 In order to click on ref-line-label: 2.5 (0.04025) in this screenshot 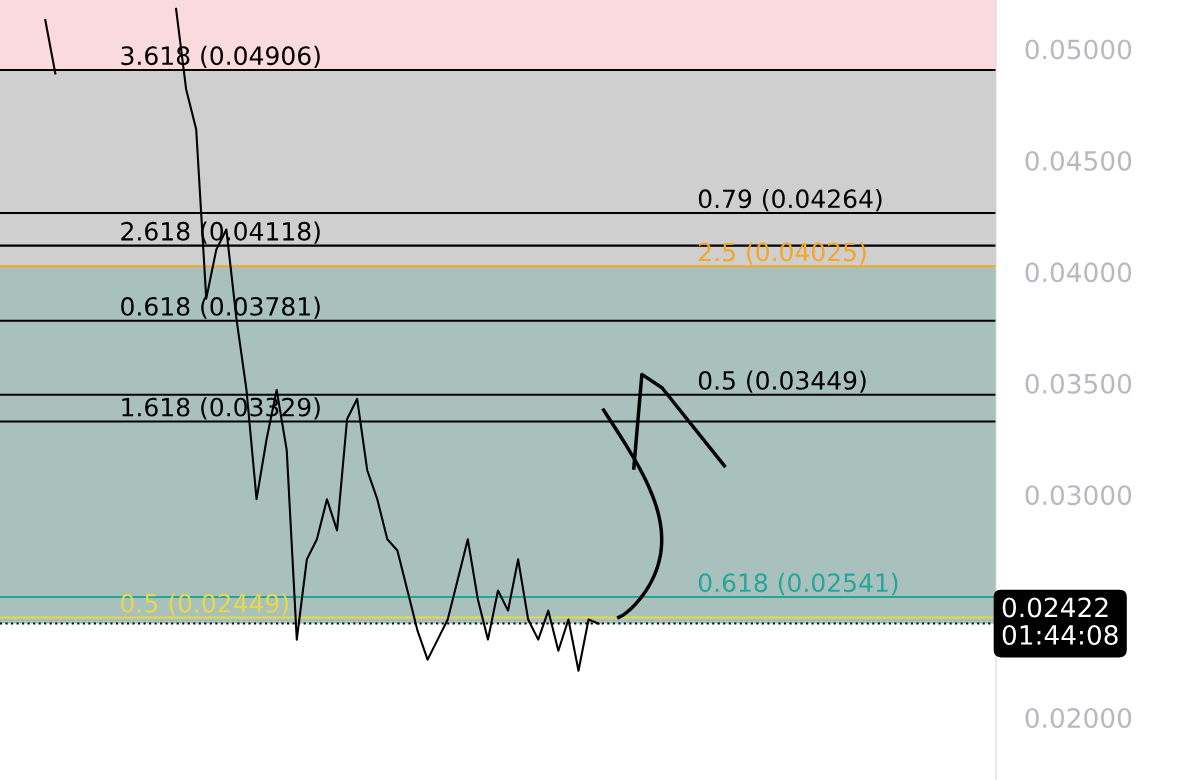, I will do `click(782, 253)`.